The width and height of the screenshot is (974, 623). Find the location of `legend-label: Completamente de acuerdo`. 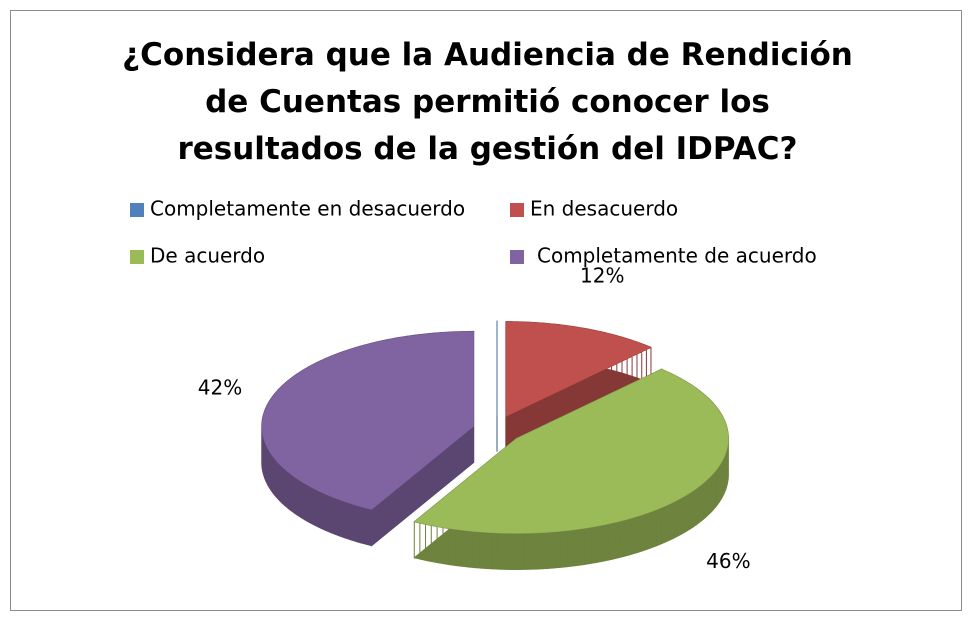

legend-label: Completamente de acuerdo is located at coordinates (677, 256).